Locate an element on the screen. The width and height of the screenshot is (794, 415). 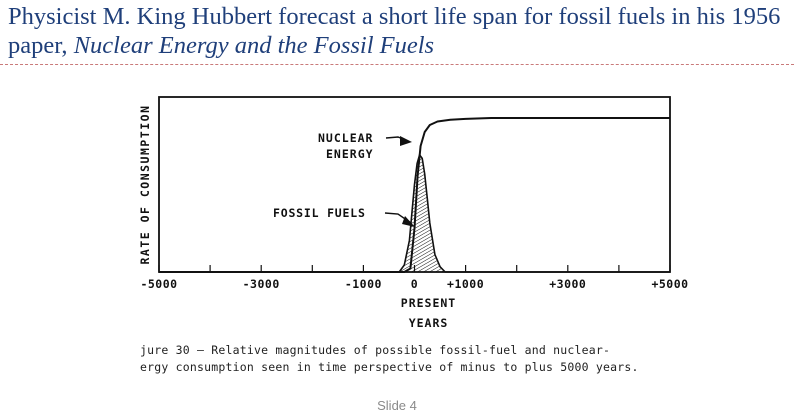
x-tick-label: 0 is located at coordinates (414, 284).